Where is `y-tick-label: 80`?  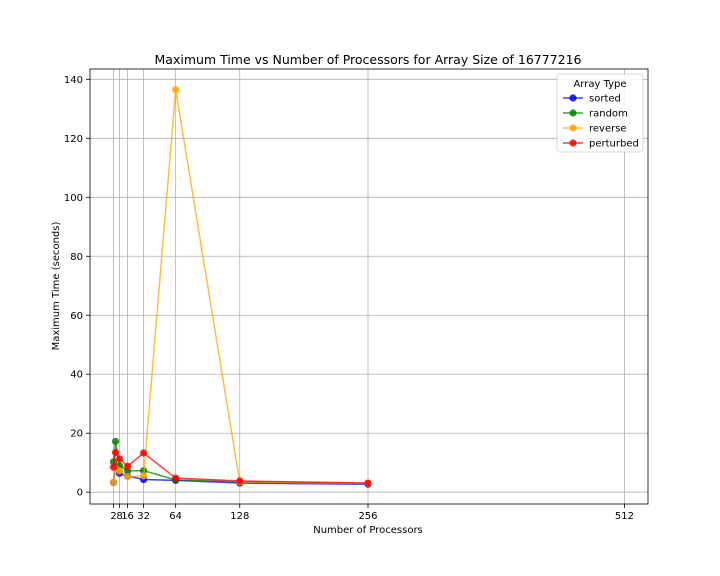
y-tick-label: 80 is located at coordinates (76, 257).